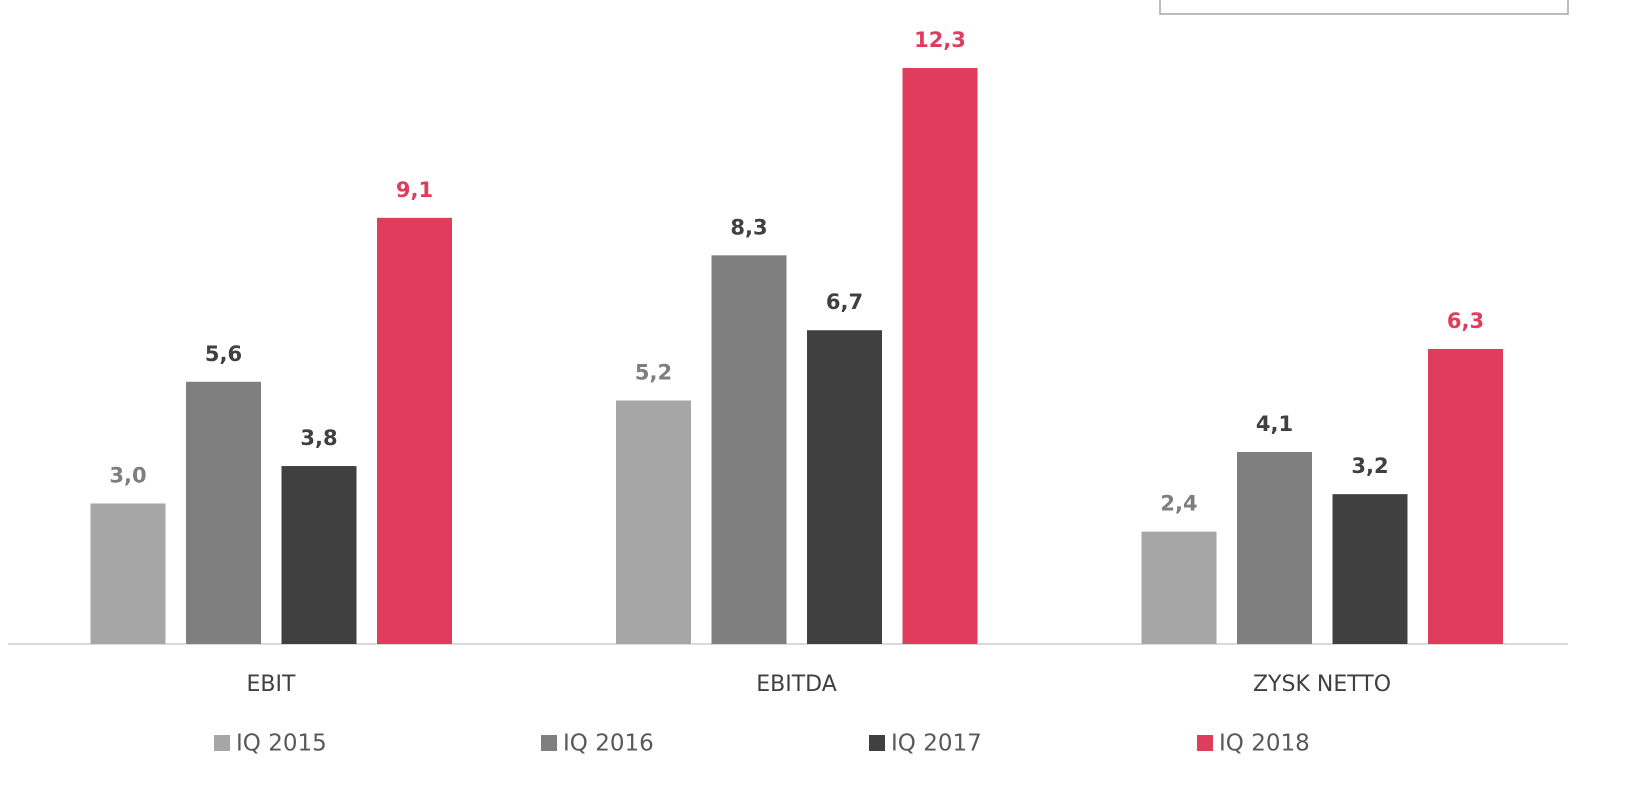 Image resolution: width=1633 pixels, height=788 pixels. What do you see at coordinates (318, 438) in the screenshot?
I see `value-label: 3,8` at bounding box center [318, 438].